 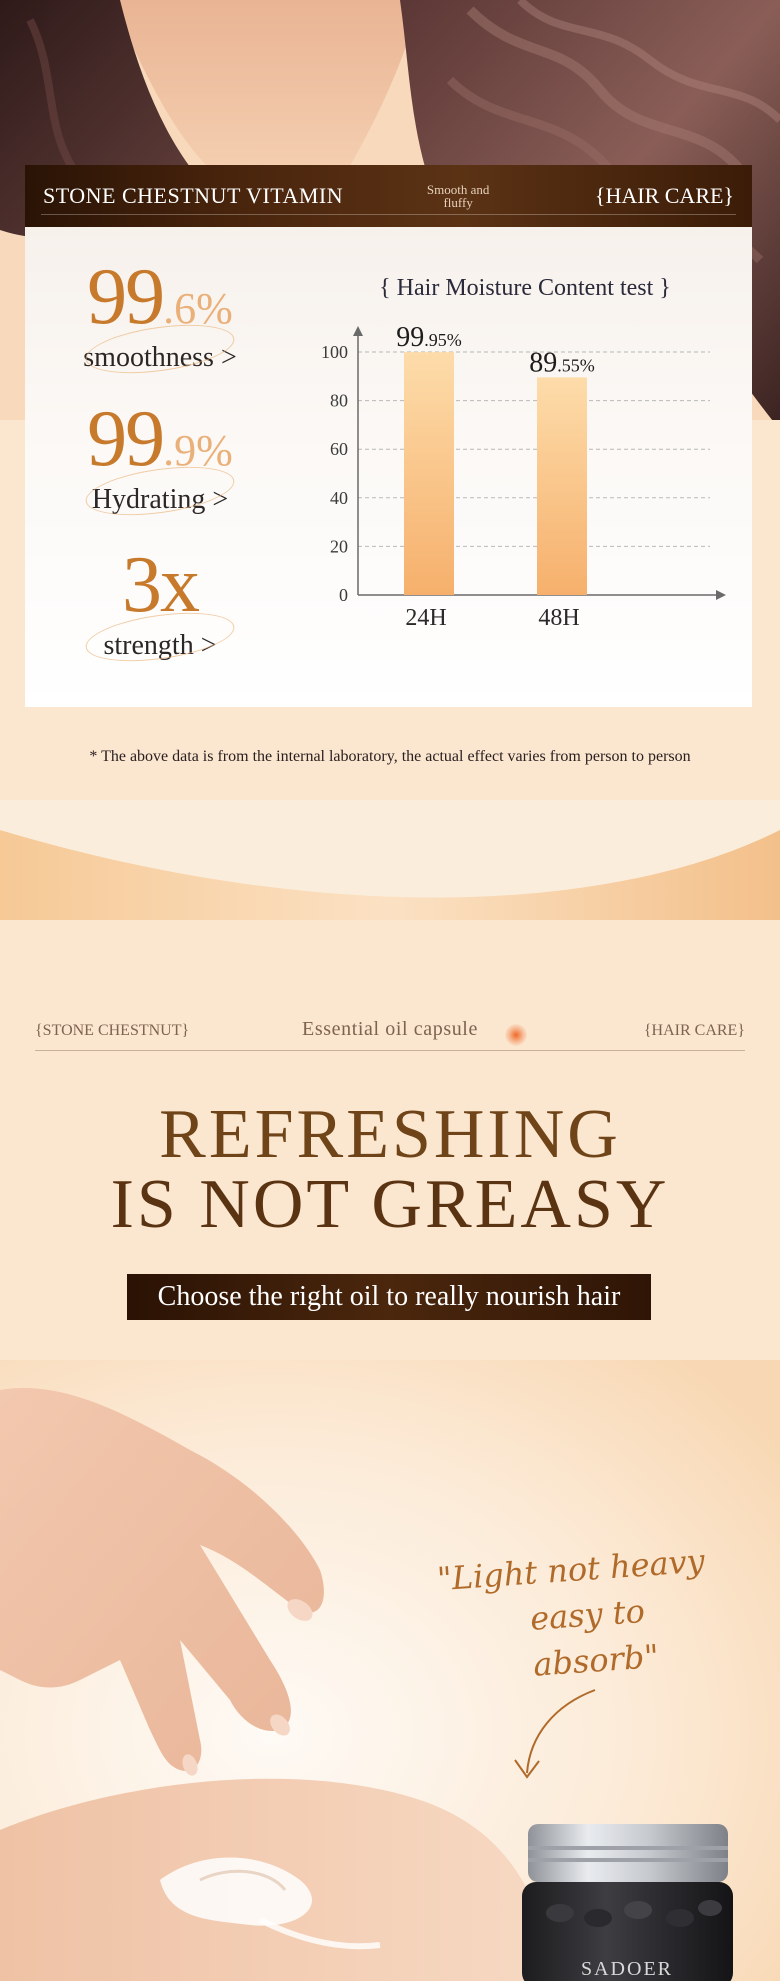 I want to click on stat-value: 3x, so click(x=160, y=591).